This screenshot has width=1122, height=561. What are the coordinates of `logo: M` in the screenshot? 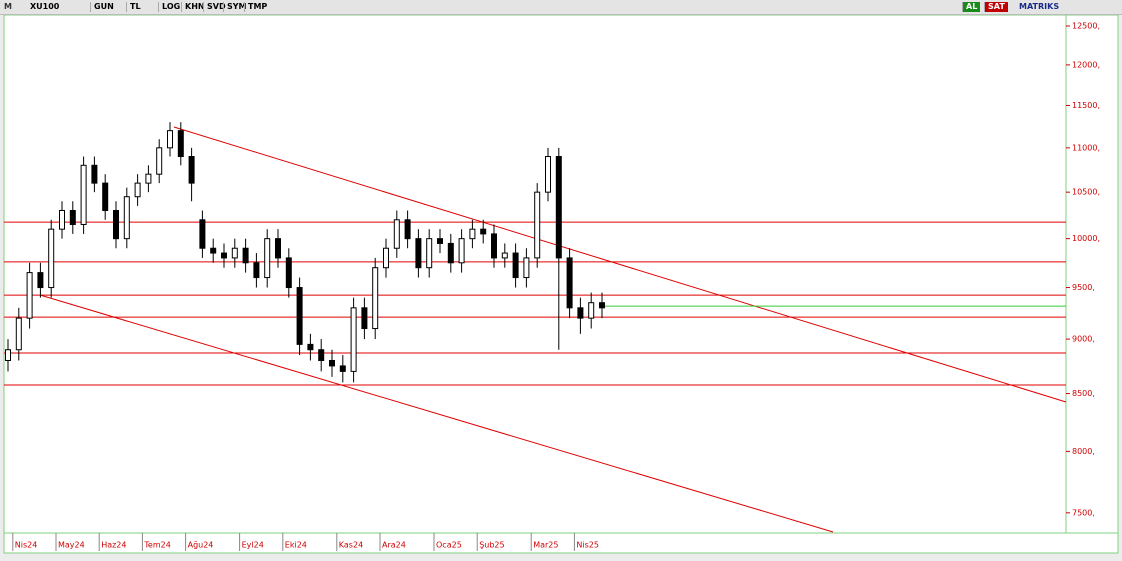 It's located at (8, 6).